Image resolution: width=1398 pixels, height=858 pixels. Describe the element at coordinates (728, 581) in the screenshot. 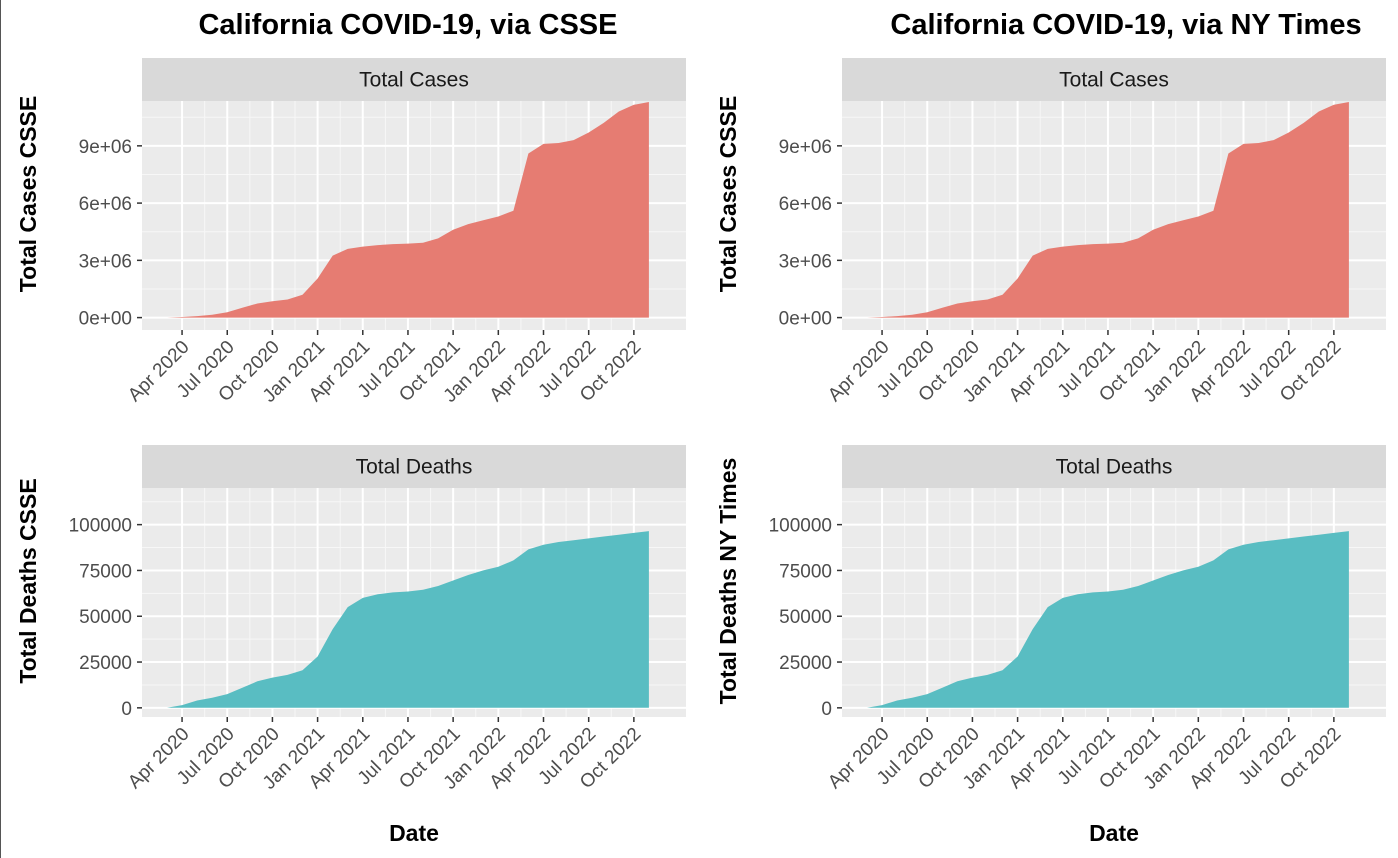

I see `y-axis-title: Total Deaths NY Times` at that location.